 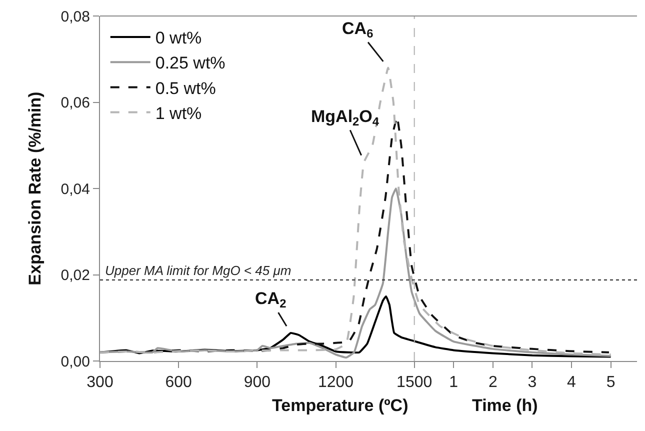 What do you see at coordinates (611, 383) in the screenshot?
I see `x2-tick-label: 5` at bounding box center [611, 383].